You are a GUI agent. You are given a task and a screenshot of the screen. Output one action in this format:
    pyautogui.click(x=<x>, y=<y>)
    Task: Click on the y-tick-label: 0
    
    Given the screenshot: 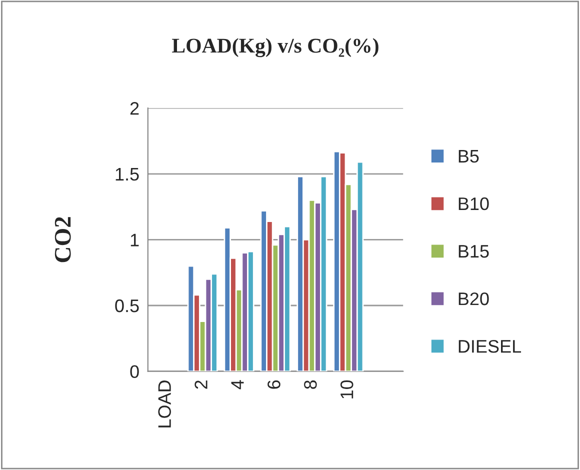 What is the action you would take?
    pyautogui.click(x=134, y=371)
    